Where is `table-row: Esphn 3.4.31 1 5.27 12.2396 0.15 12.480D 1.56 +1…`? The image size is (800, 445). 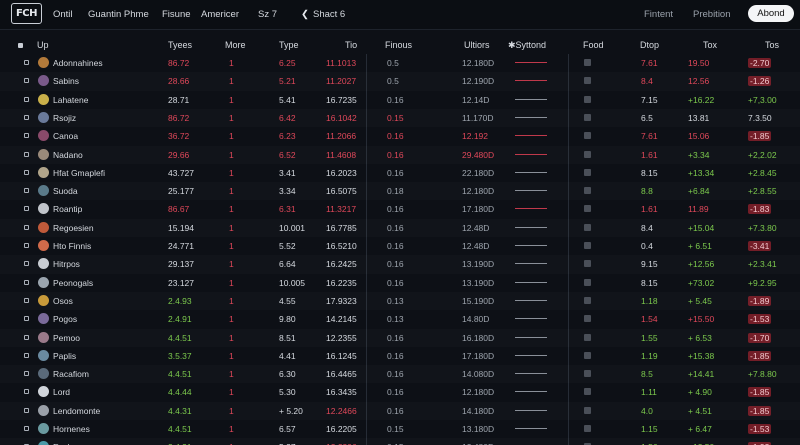 table-row: Esphn 3.4.31 1 5.27 12.2396 0.15 12.480D 1.56 +1… is located at coordinates (400, 441).